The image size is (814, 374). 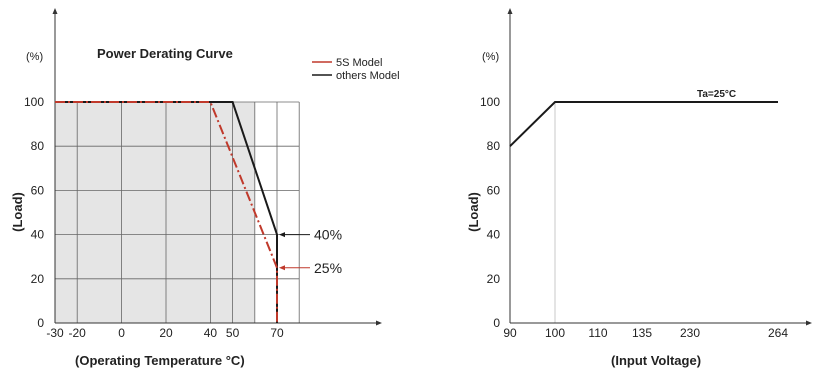 What do you see at coordinates (510, 333) in the screenshot?
I see `x-tick-label: 90` at bounding box center [510, 333].